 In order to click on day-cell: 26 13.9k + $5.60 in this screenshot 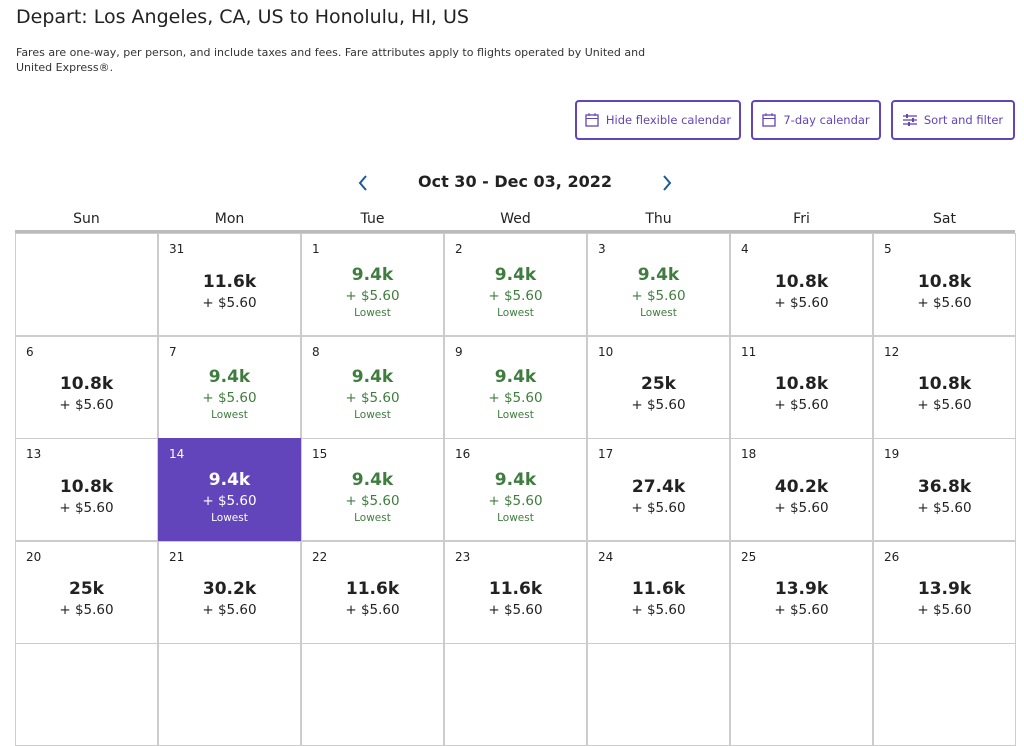, I will do `click(944, 592)`.